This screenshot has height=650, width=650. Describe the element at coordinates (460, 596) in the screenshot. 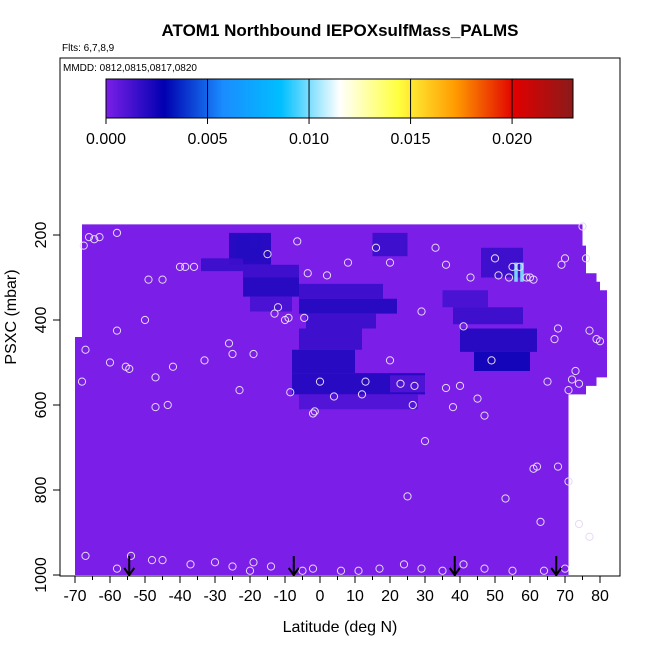

I see `x-tick-label: 40` at that location.